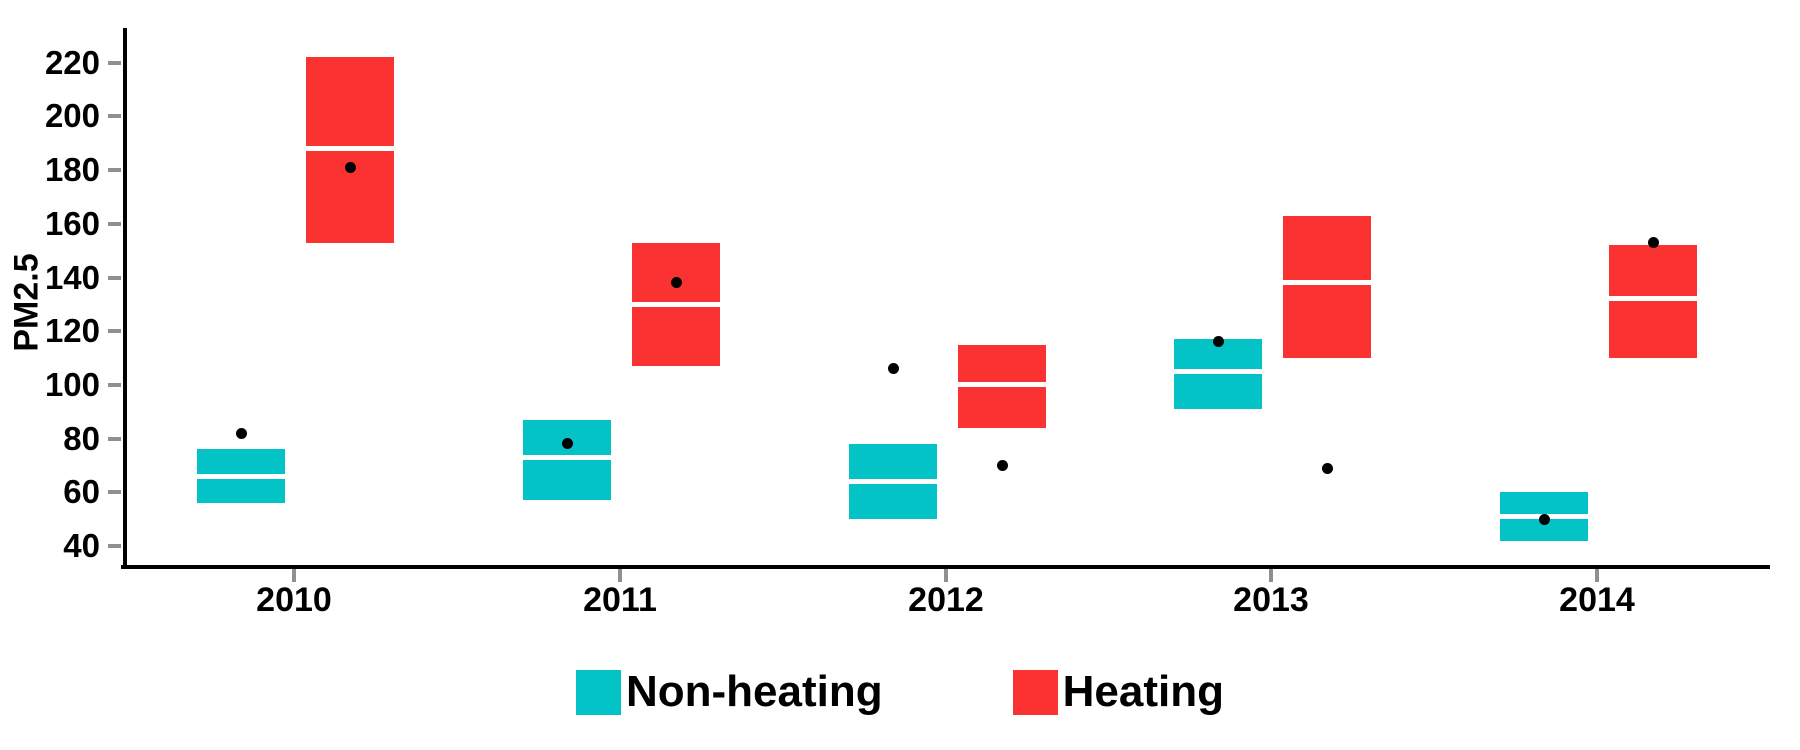 This screenshot has width=1800, height=750. Describe the element at coordinates (1218, 371) in the screenshot. I see `median-line-non-heating-2013` at that location.